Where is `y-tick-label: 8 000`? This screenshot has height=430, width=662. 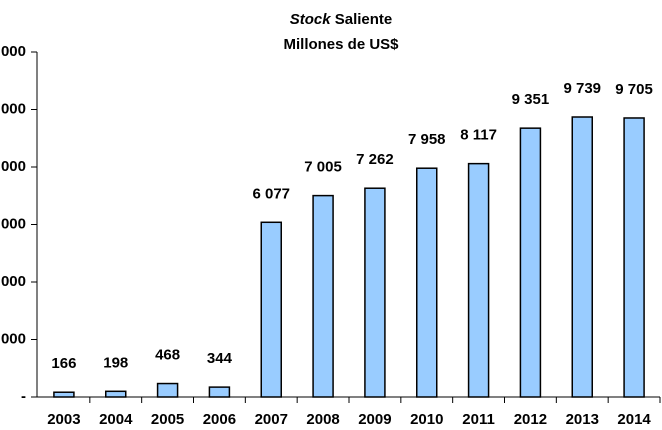
y-tick-label: 8 000 is located at coordinates (13, 166).